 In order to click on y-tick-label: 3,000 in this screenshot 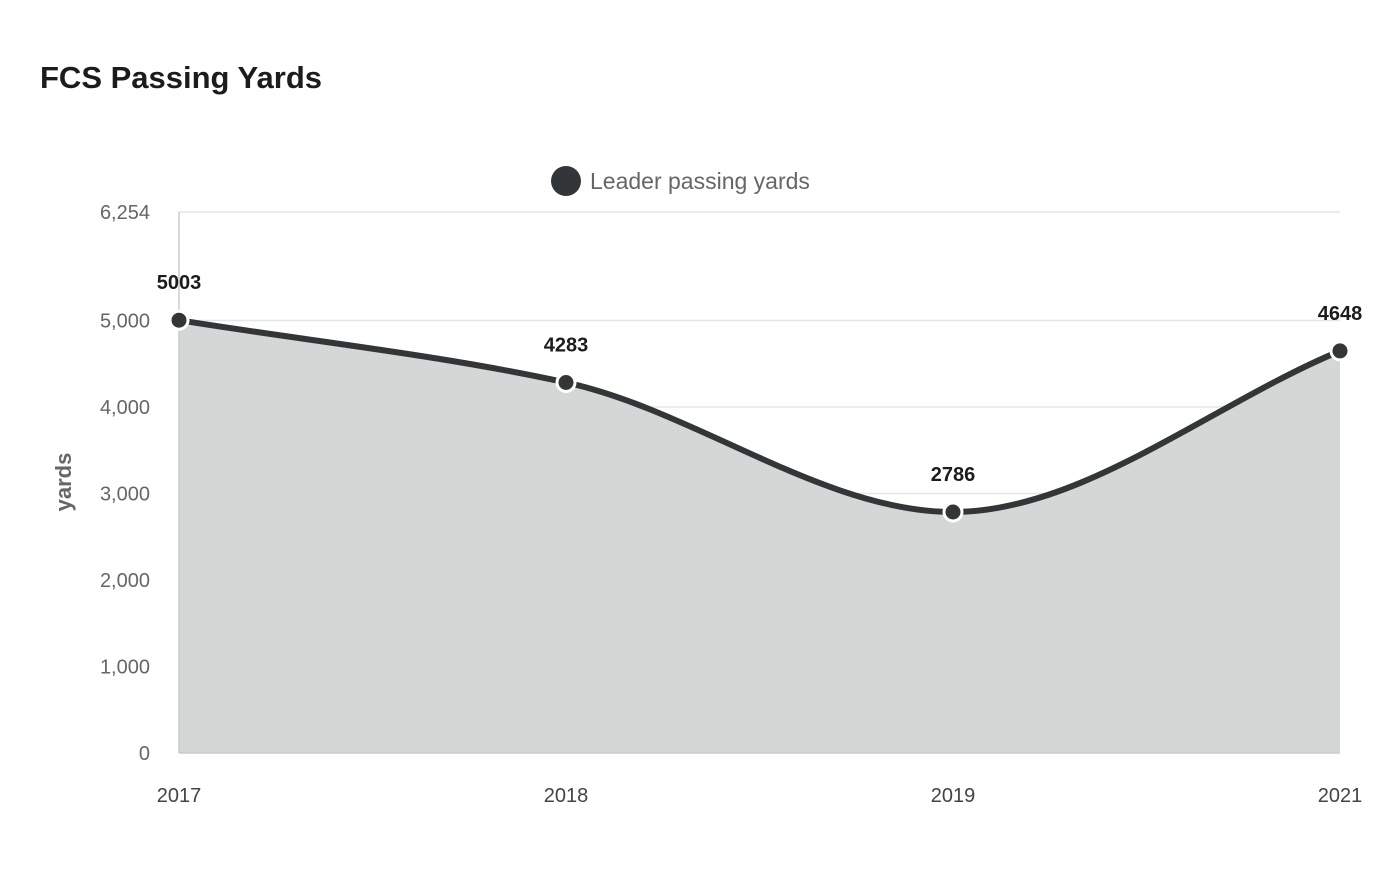, I will do `click(125, 494)`.